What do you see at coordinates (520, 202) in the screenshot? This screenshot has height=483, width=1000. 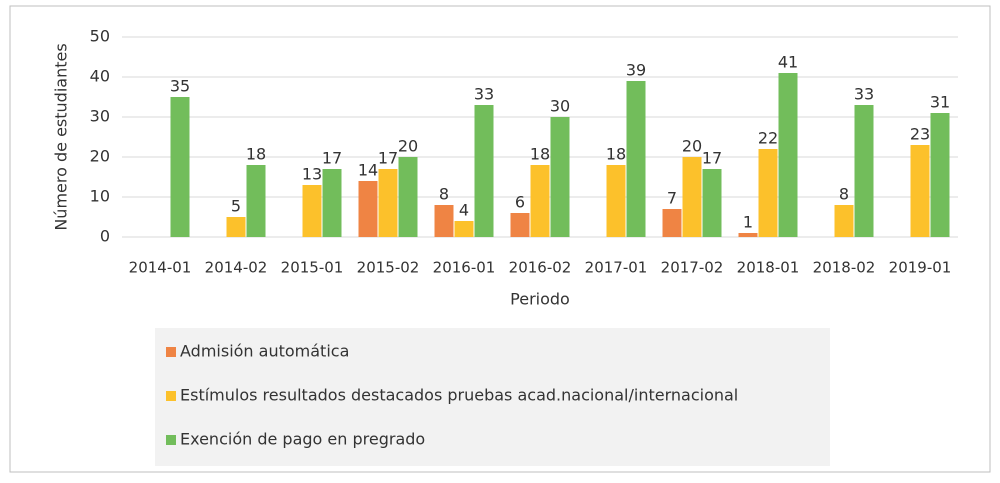 I see `data-label: 6` at bounding box center [520, 202].